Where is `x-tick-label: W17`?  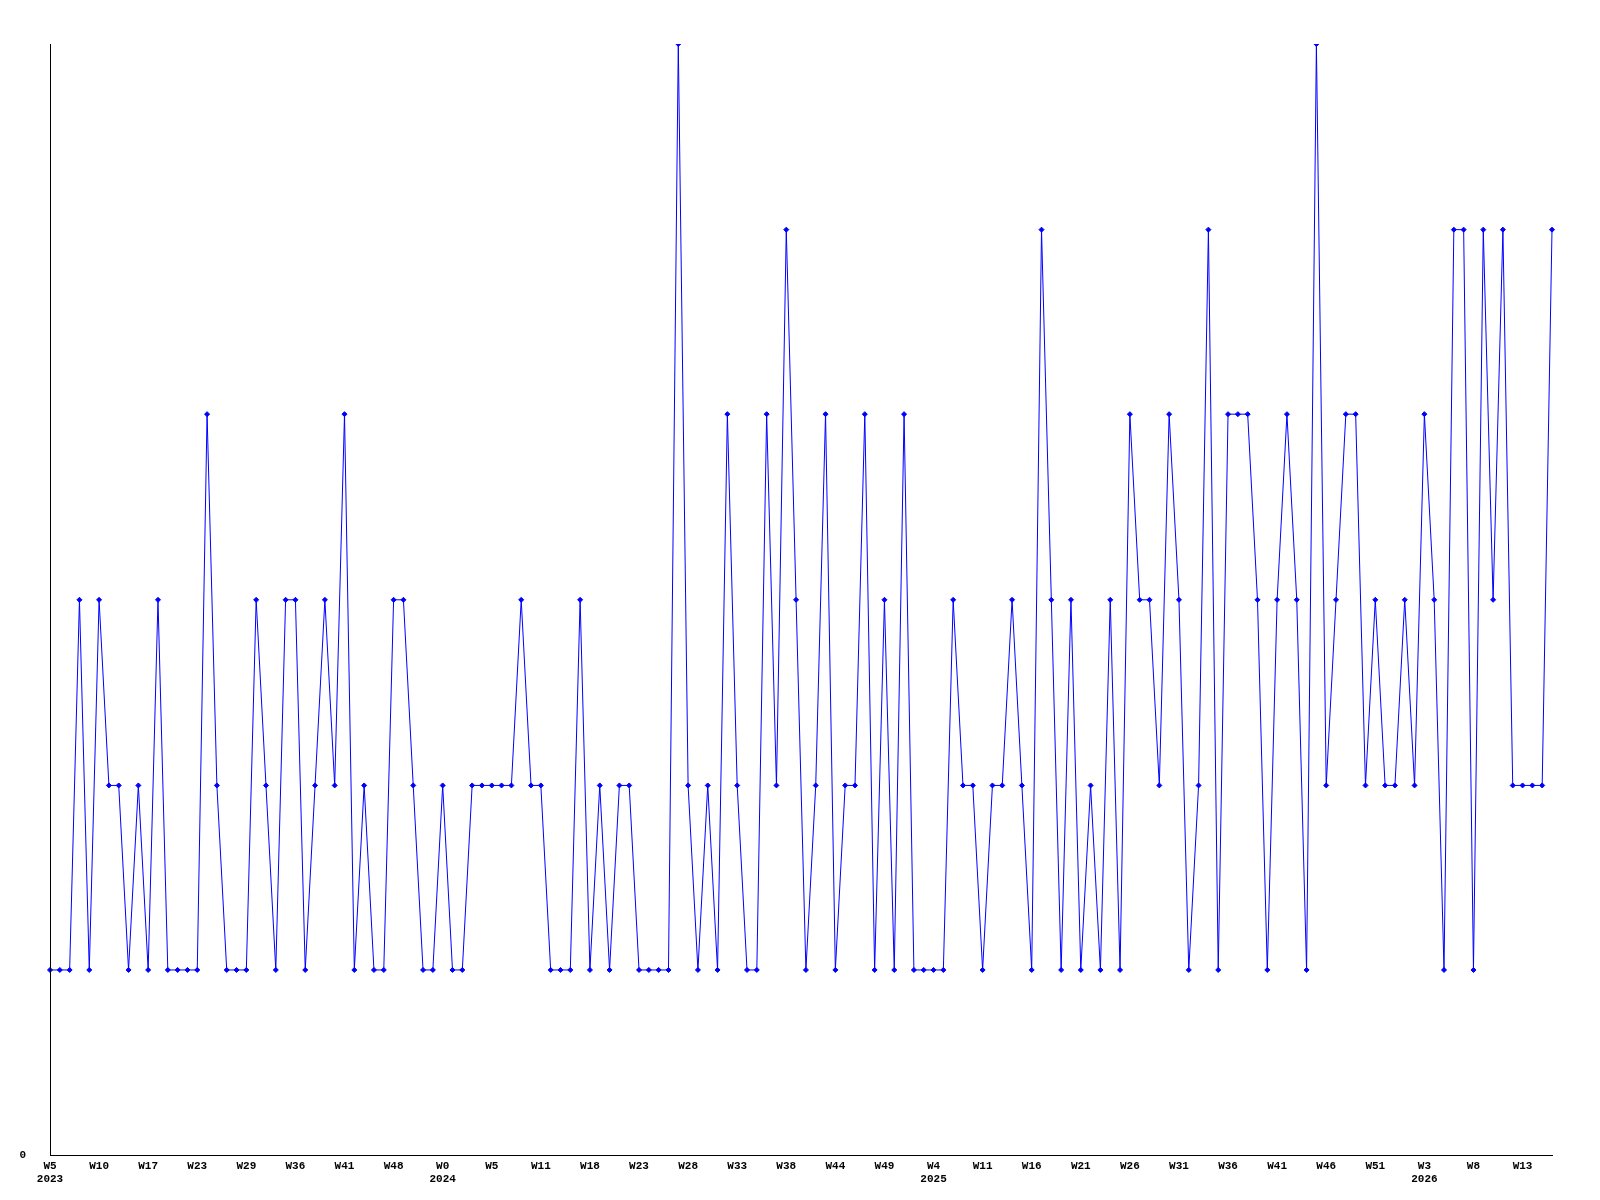
x-tick-label: W17 is located at coordinates (148, 1165).